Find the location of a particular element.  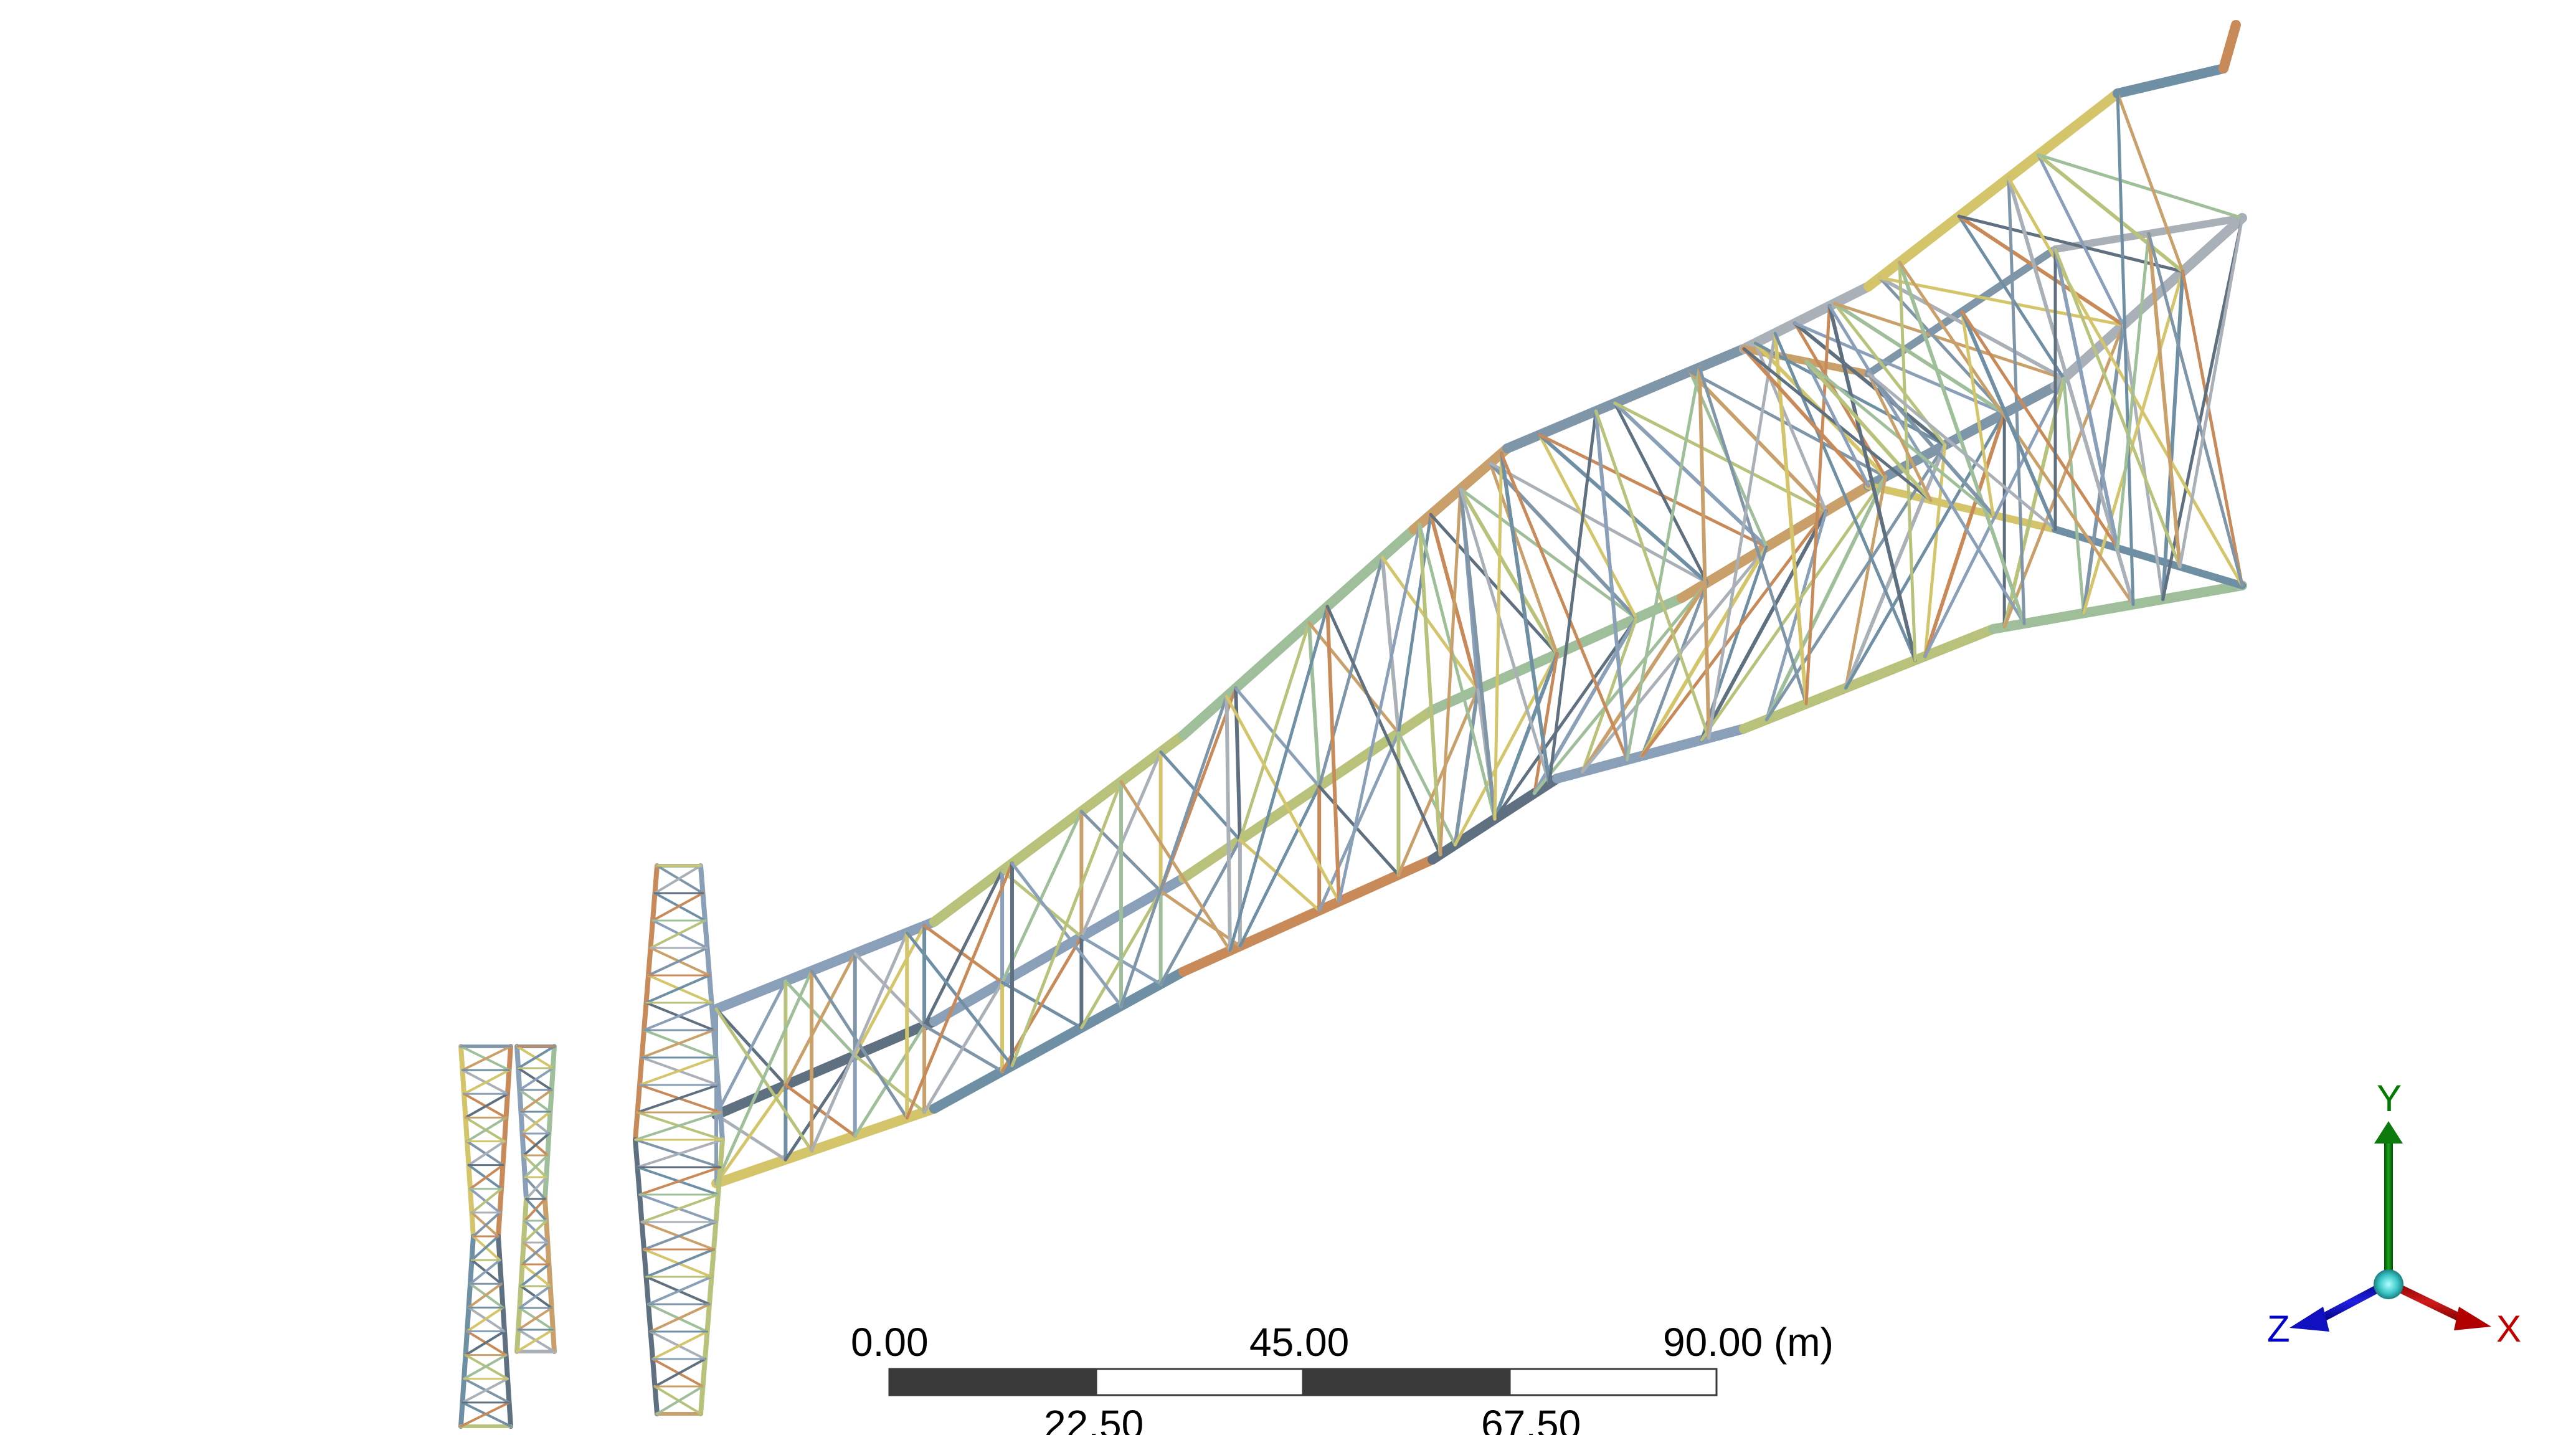

y-axis-arrow is located at coordinates (2388, 1202).